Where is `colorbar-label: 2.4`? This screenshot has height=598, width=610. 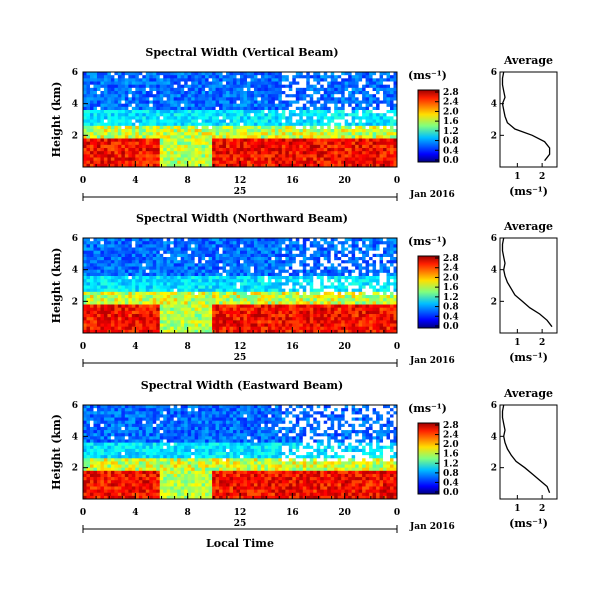
colorbar-label: 2.4 is located at coordinates (451, 103).